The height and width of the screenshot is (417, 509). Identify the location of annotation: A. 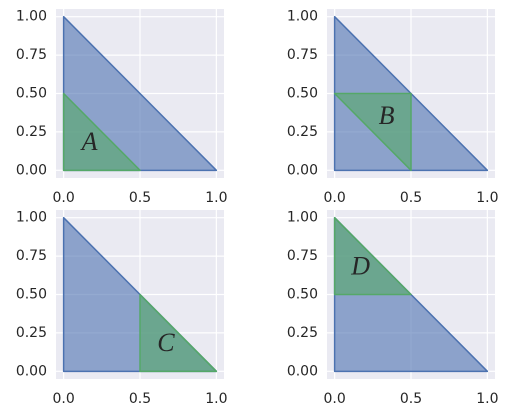
(89, 141).